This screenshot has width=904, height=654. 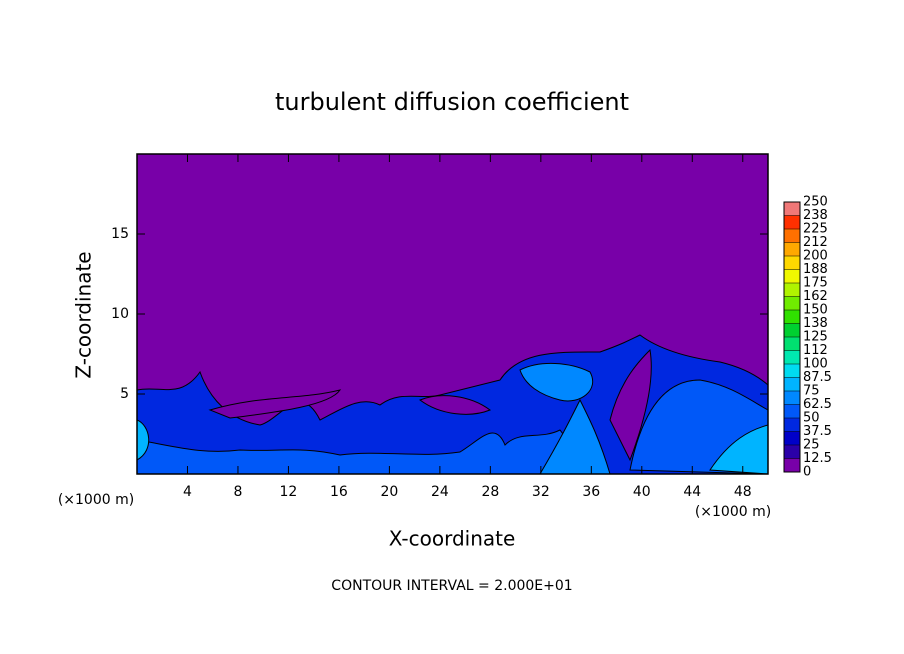 What do you see at coordinates (815, 269) in the screenshot?
I see `colorbar-label: 188` at bounding box center [815, 269].